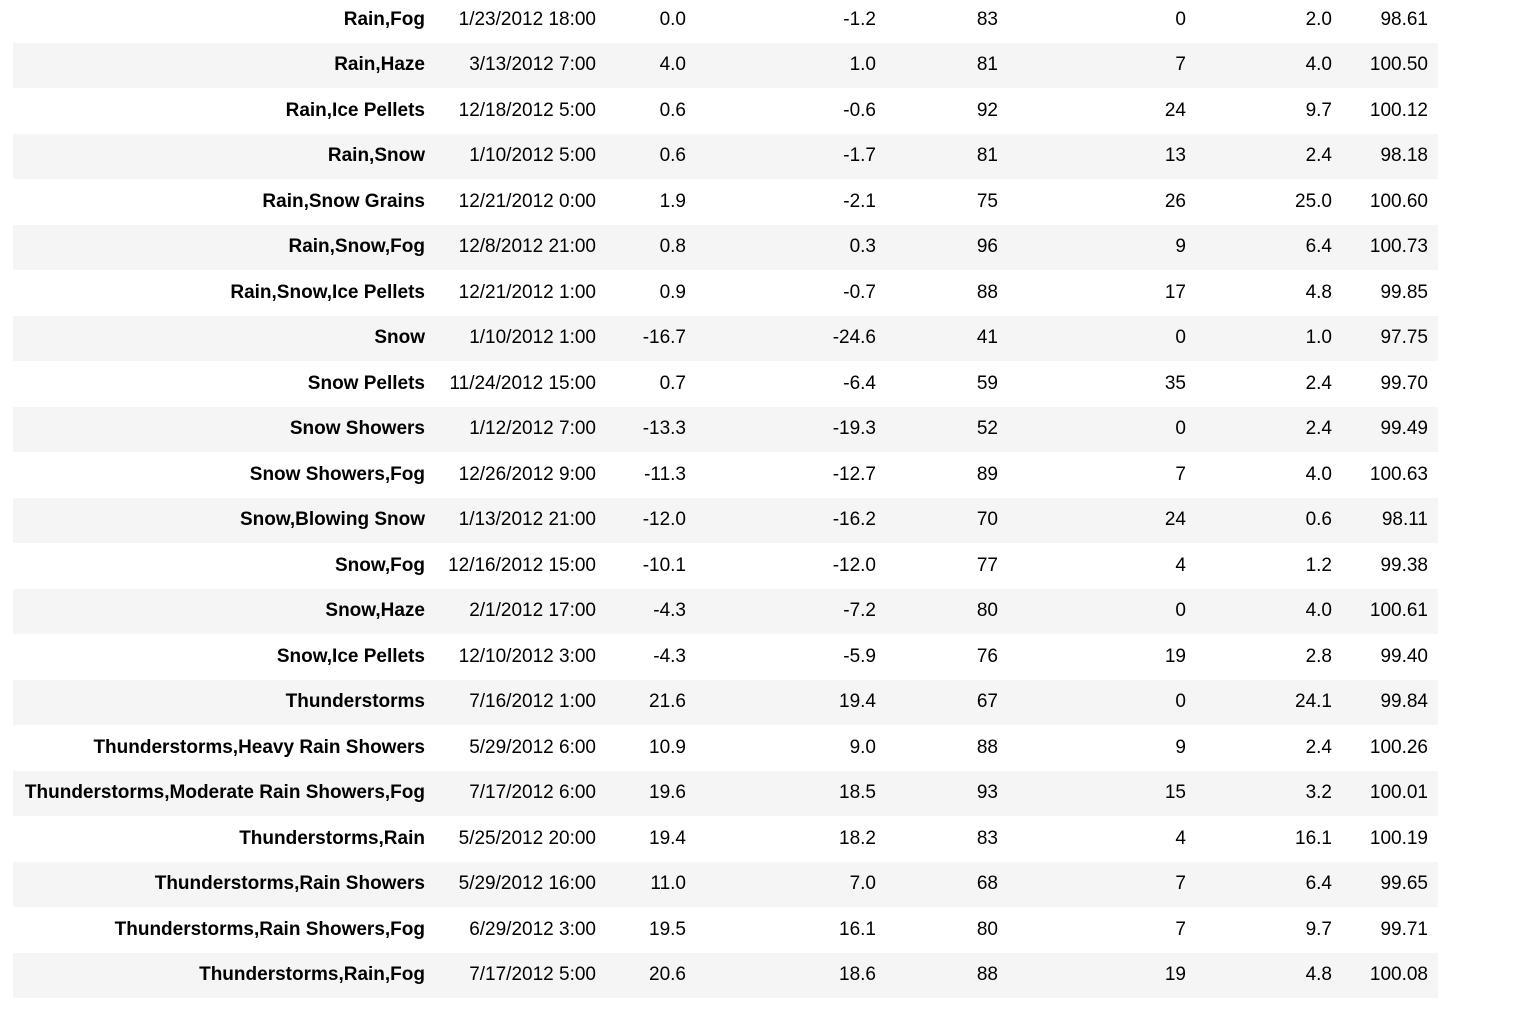 The height and width of the screenshot is (1030, 1531). Describe the element at coordinates (527, 884) in the screenshot. I see `date-time-cell: 5/29/2012 16:00` at that location.